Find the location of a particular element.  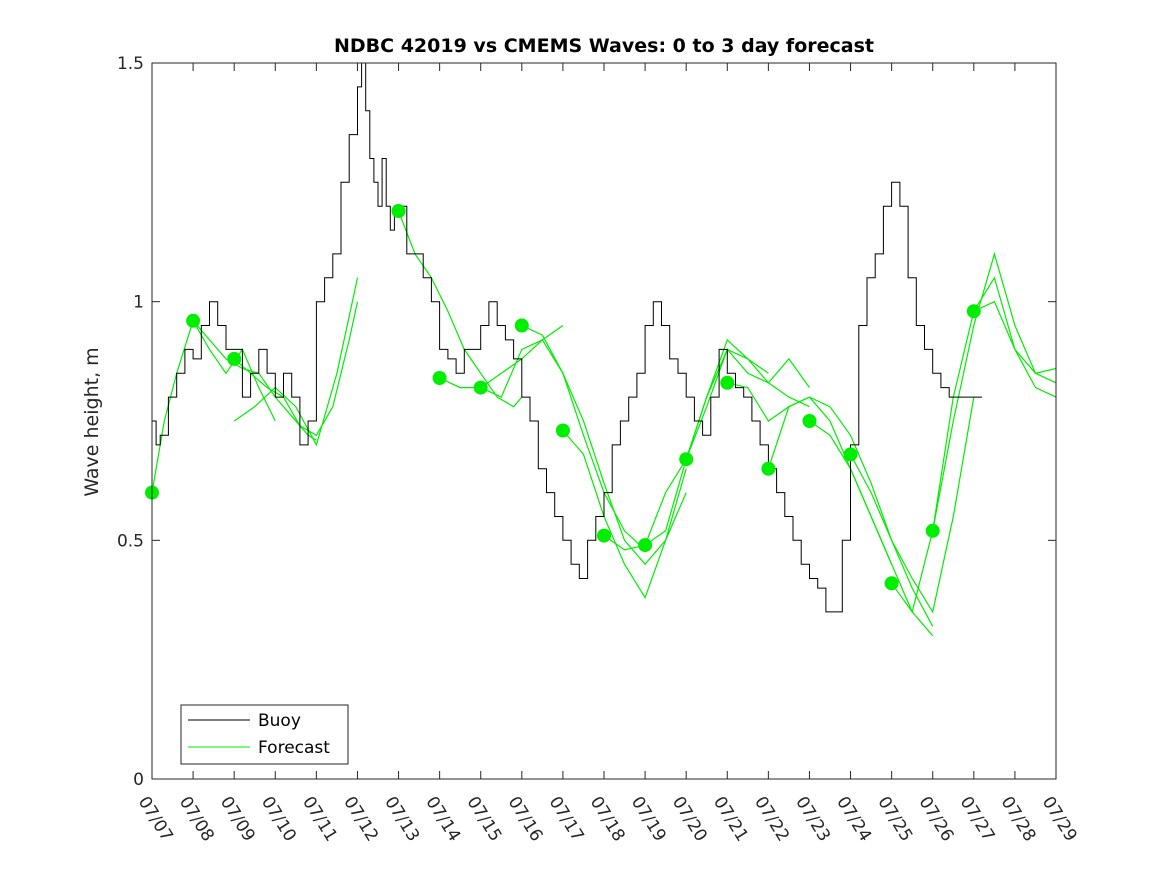

x-tick-label: 07/25 is located at coordinates (894, 819).